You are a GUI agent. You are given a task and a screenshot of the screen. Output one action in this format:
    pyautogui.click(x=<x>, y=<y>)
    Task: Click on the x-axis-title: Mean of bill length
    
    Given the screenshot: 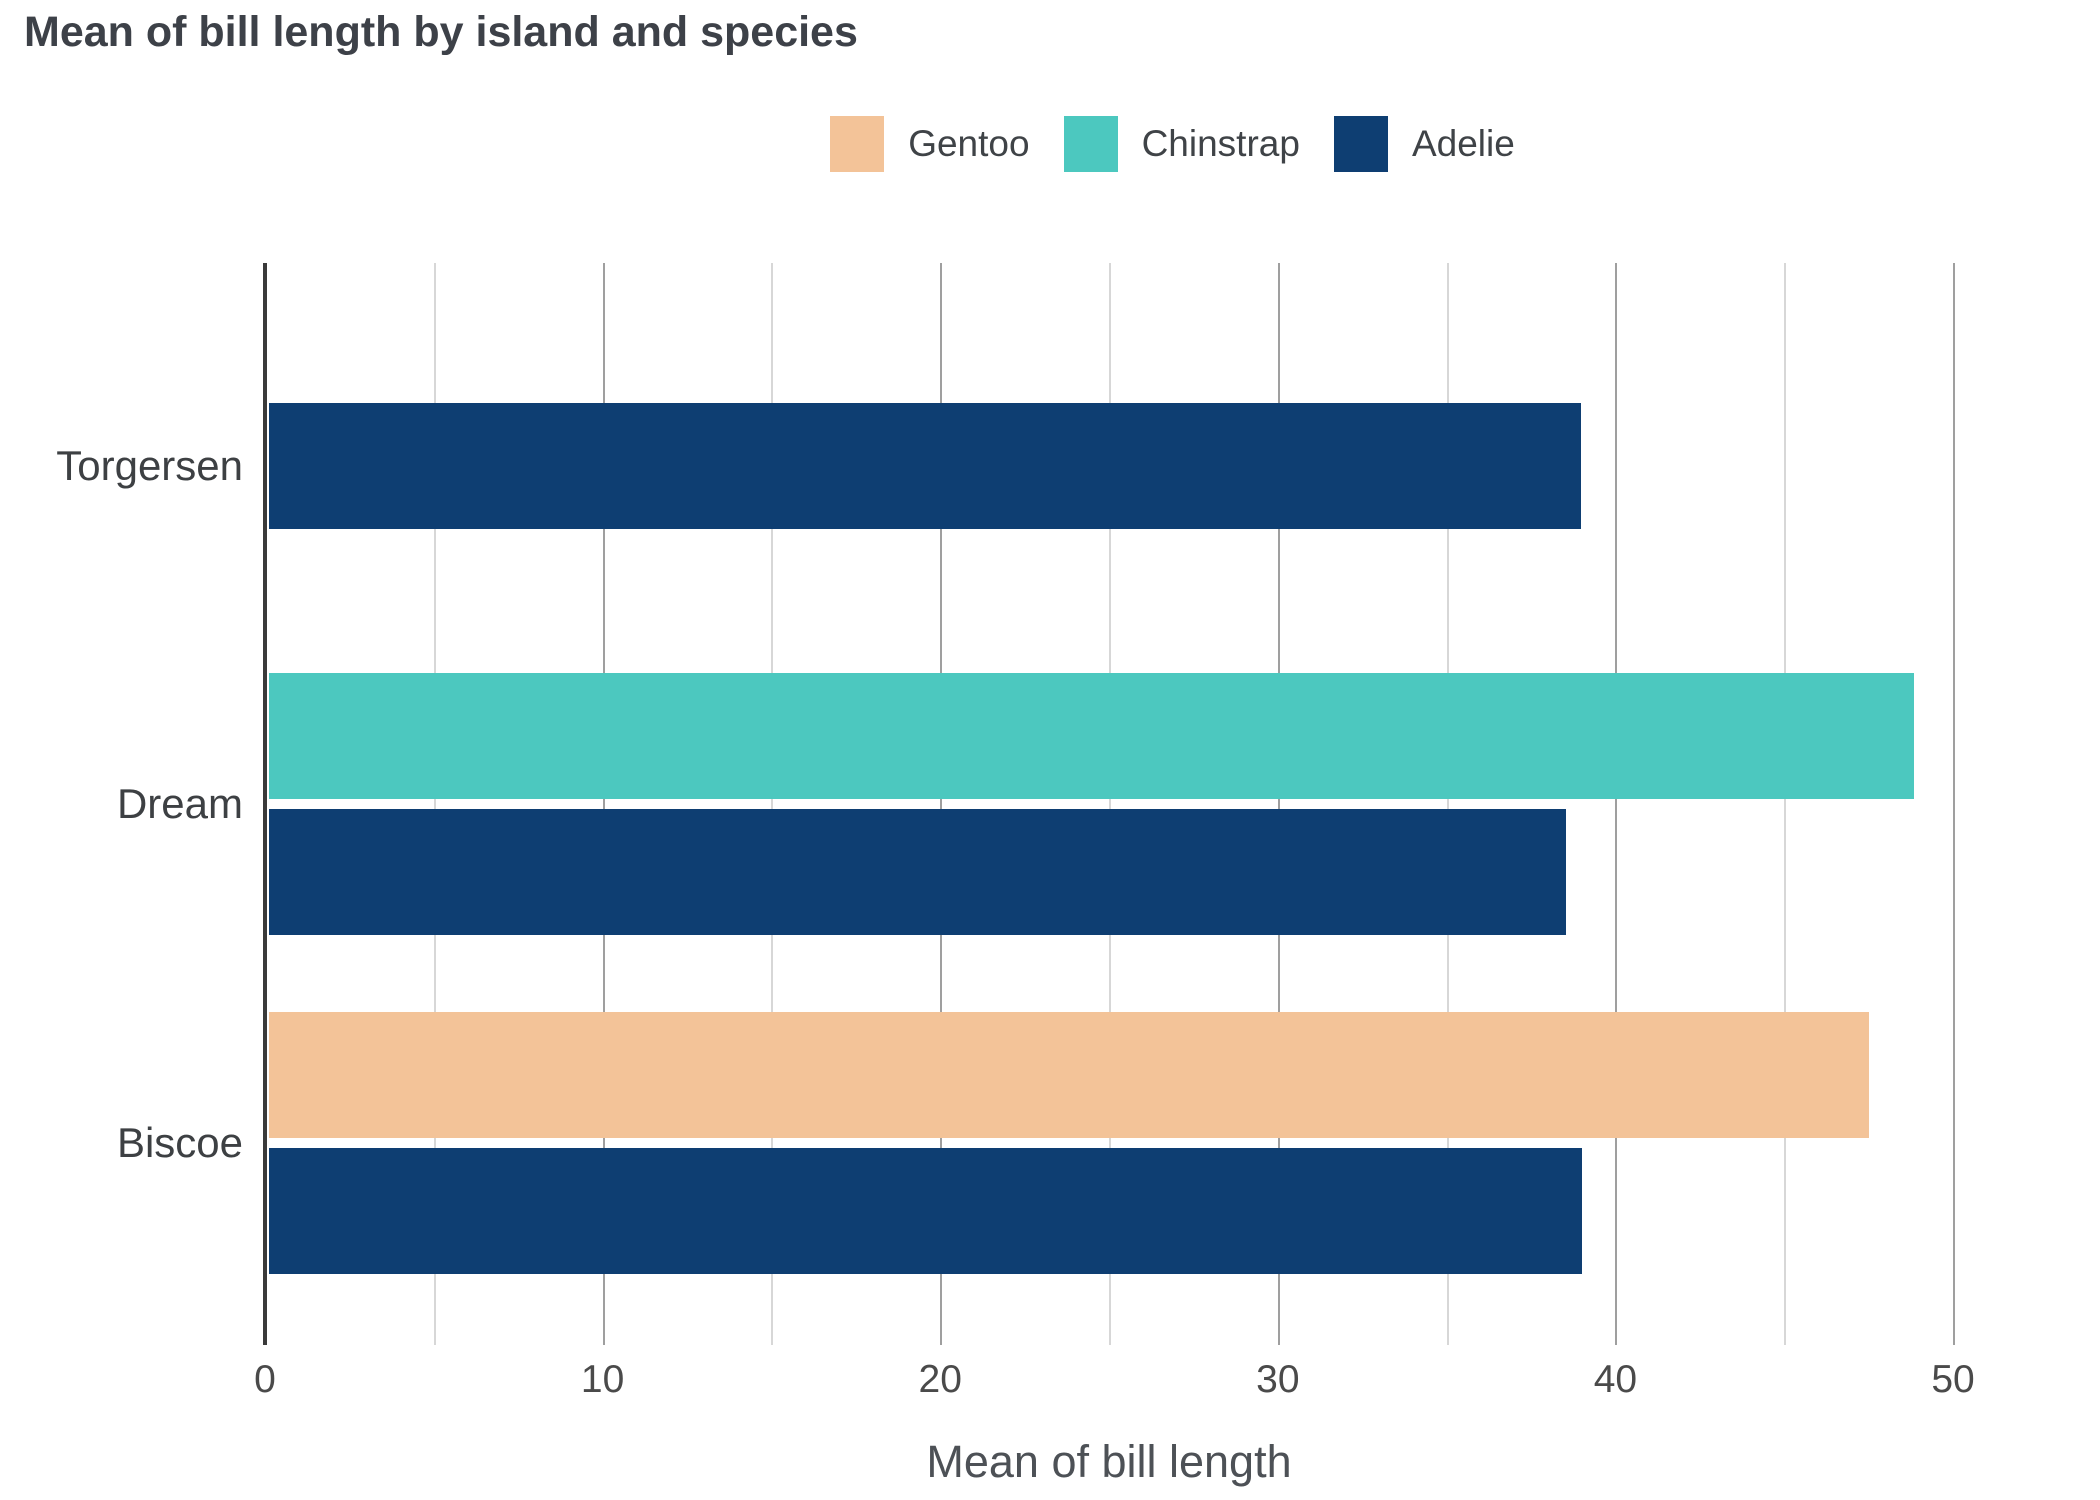 What is the action you would take?
    pyautogui.click(x=1109, y=1461)
    